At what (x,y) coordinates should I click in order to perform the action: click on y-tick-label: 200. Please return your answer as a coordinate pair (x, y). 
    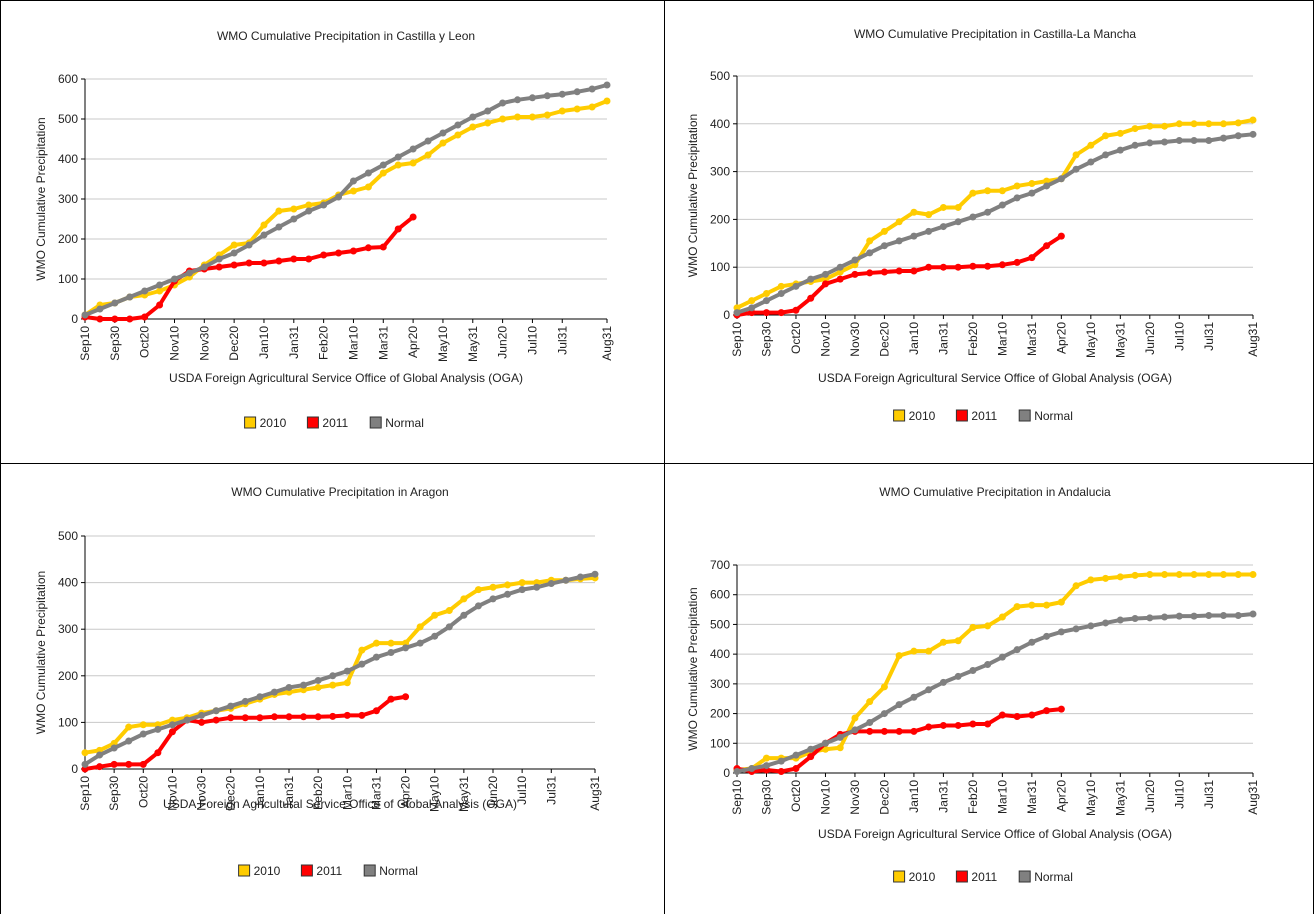
    Looking at the image, I should click on (68, 239).